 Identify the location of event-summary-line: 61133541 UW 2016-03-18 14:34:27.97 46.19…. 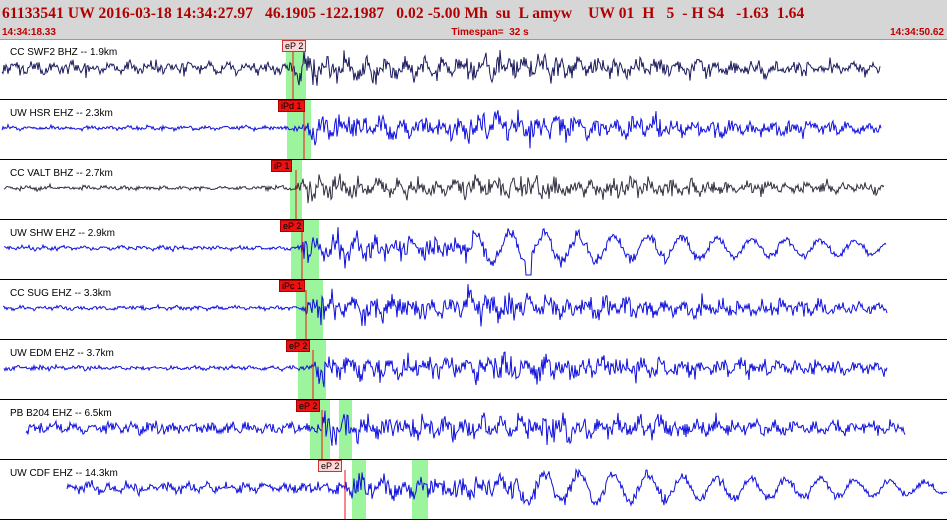
(403, 13).